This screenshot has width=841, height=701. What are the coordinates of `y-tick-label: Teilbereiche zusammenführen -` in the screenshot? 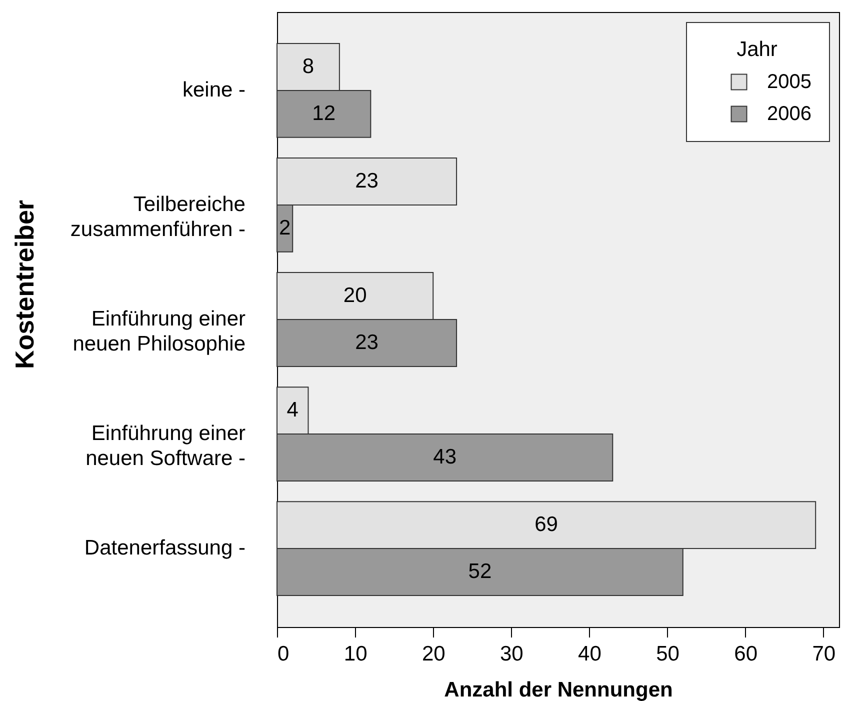 It's located at (158, 216).